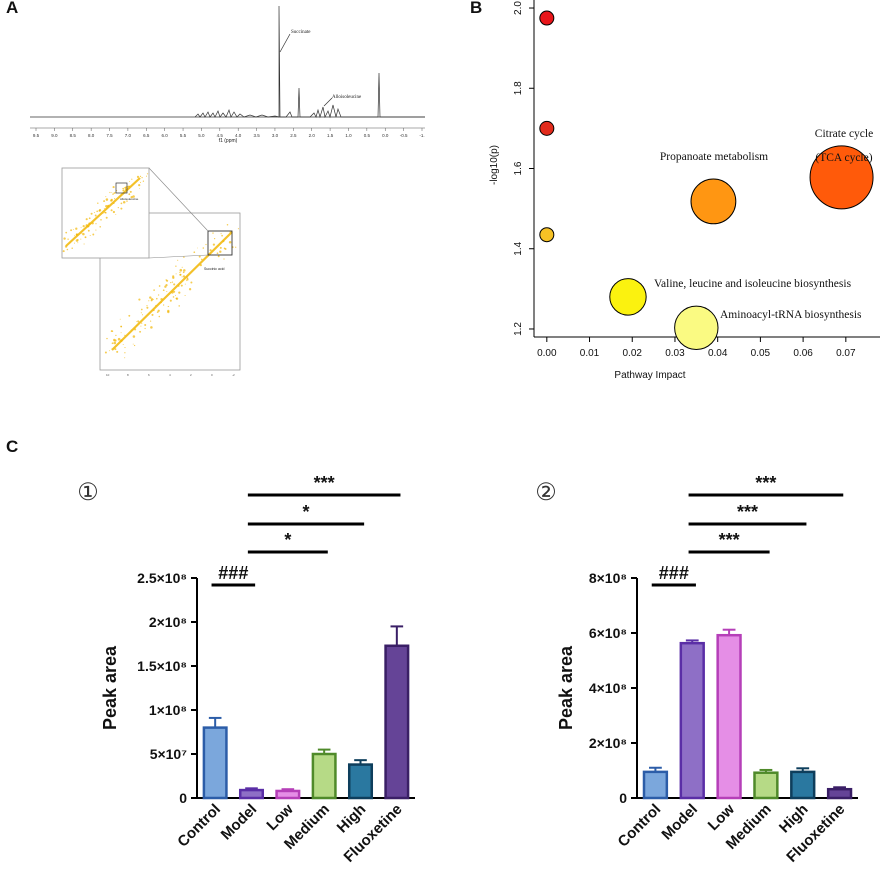  Describe the element at coordinates (674, 573) in the screenshot. I see `significance-label: ###` at that location.